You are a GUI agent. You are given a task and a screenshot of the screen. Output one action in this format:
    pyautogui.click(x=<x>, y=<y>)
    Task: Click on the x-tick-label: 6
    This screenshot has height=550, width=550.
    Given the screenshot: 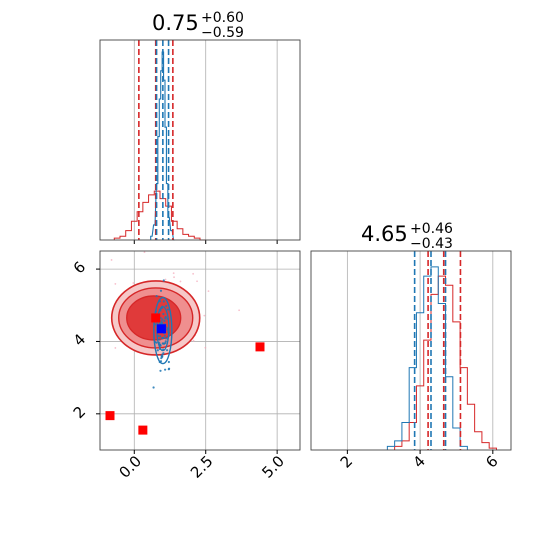 What is the action you would take?
    pyautogui.click(x=491, y=461)
    